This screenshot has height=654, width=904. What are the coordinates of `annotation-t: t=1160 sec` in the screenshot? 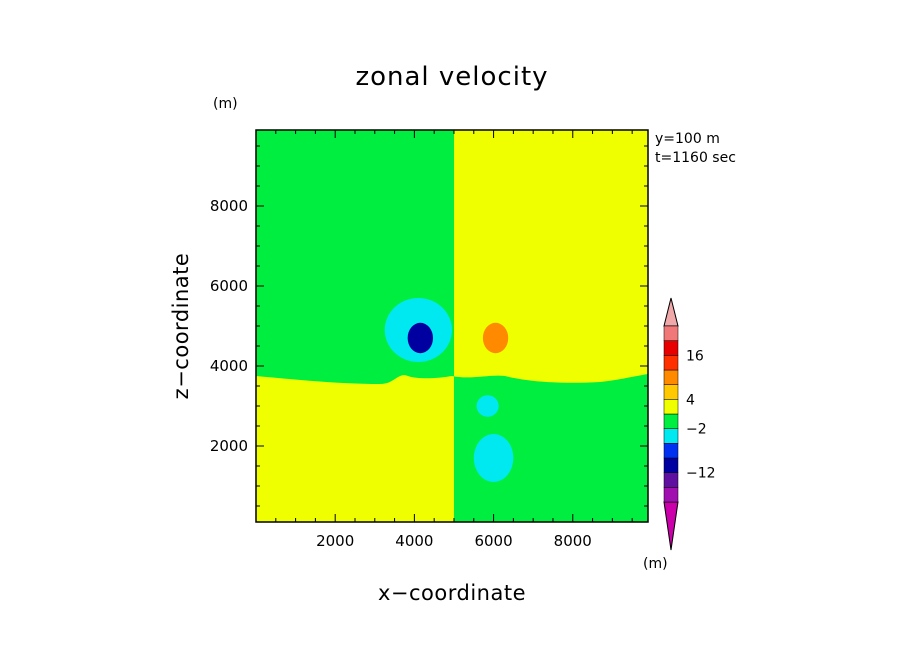 It's located at (695, 158).